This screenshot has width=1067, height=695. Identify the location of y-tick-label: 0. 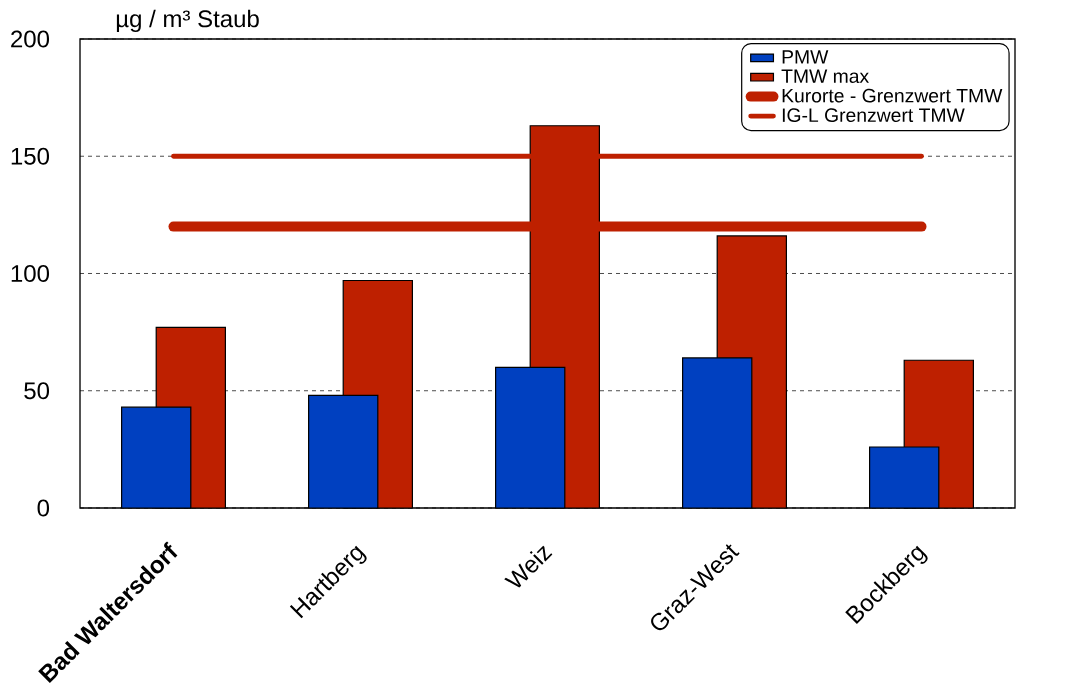
(43, 508).